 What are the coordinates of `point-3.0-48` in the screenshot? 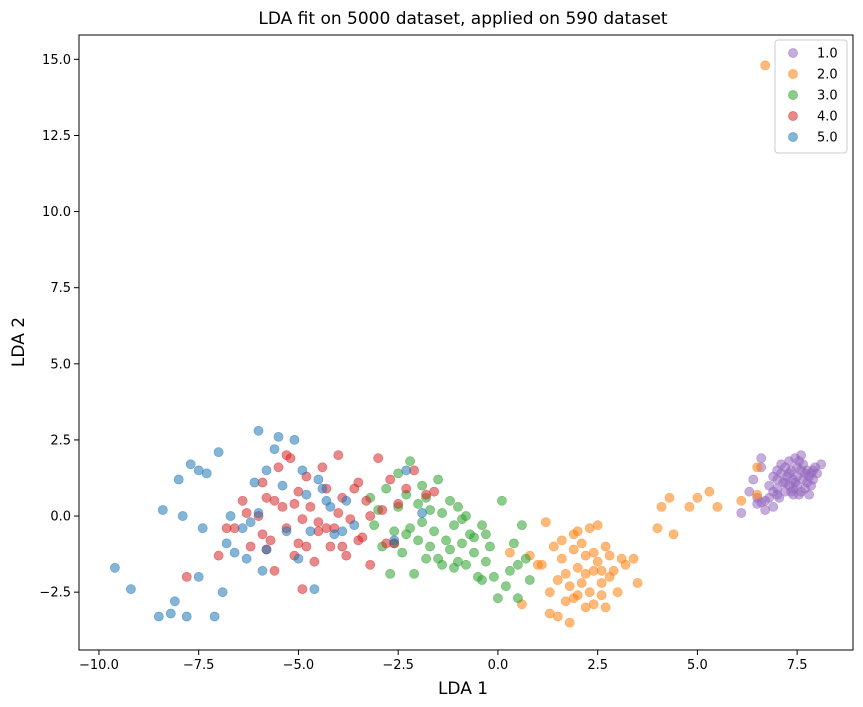 It's located at (525, 558).